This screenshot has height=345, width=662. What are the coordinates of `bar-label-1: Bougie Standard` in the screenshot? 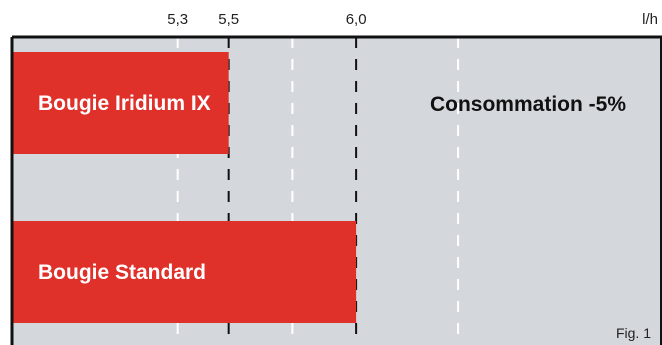 It's located at (122, 272).